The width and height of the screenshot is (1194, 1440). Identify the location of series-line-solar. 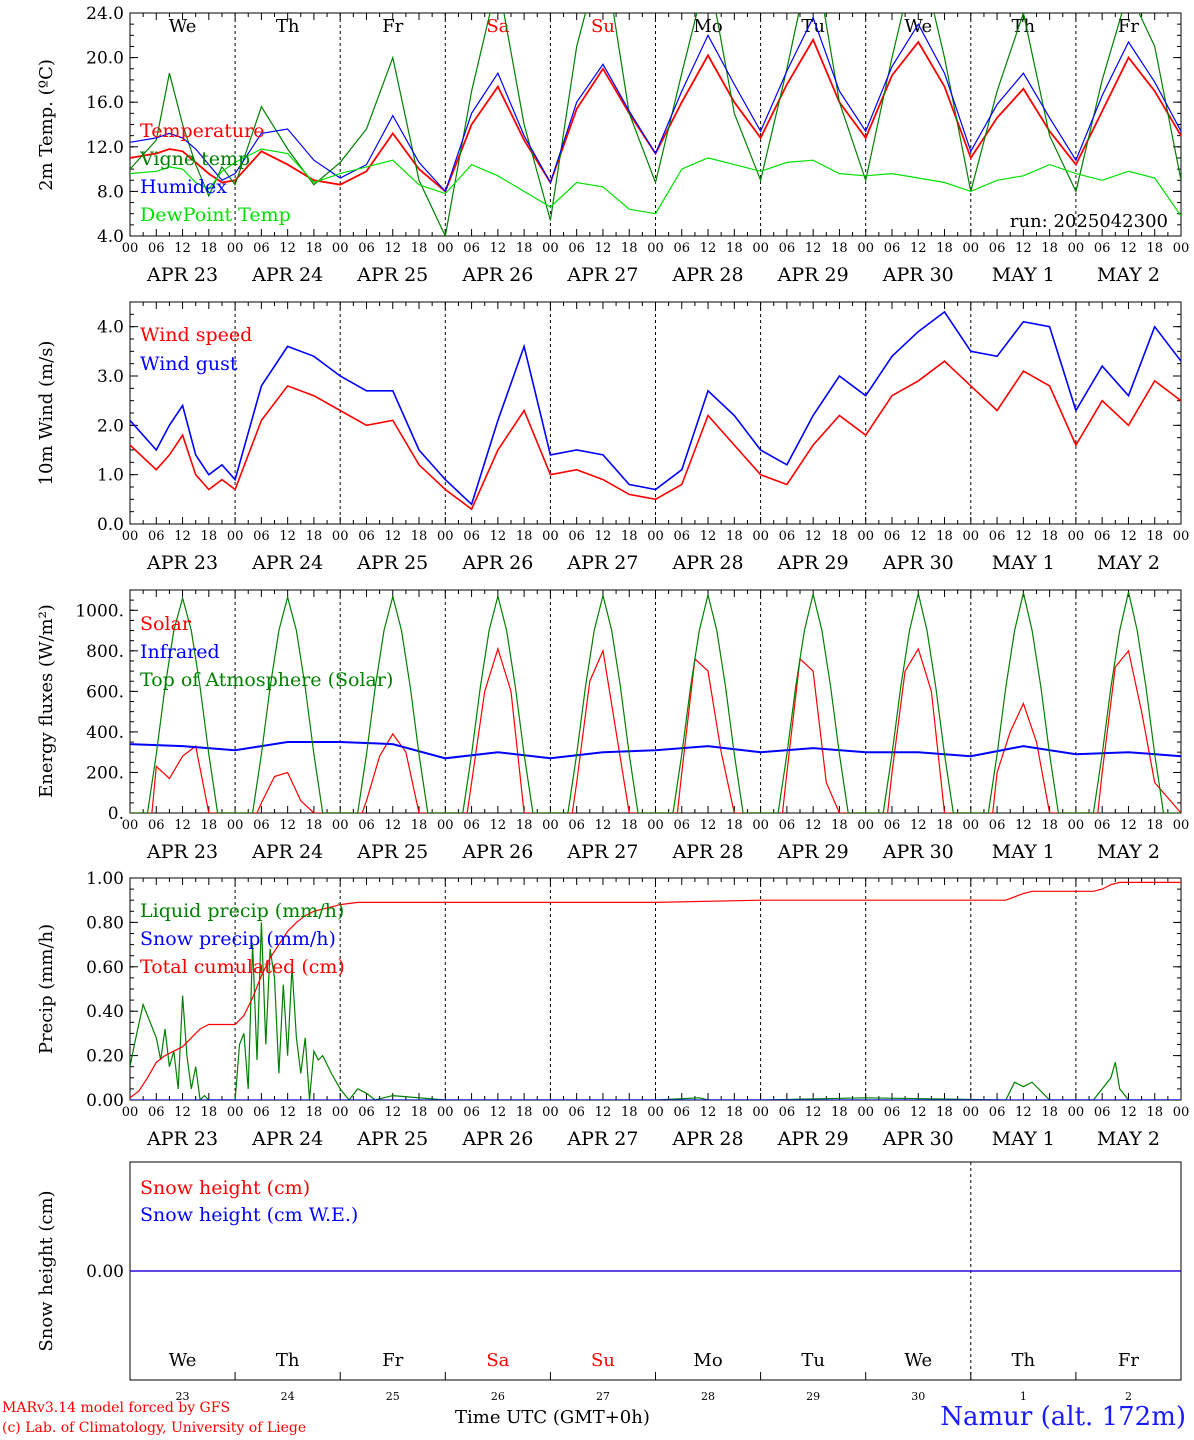
(655, 729).